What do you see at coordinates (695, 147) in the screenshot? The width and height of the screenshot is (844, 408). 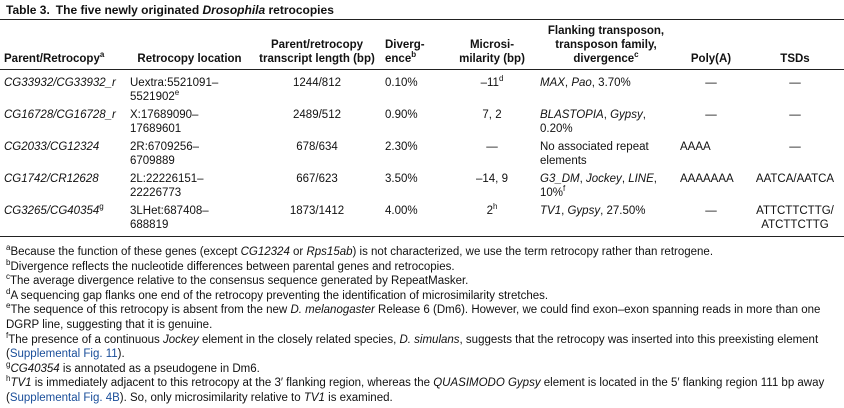 I see `text: AAAA` at bounding box center [695, 147].